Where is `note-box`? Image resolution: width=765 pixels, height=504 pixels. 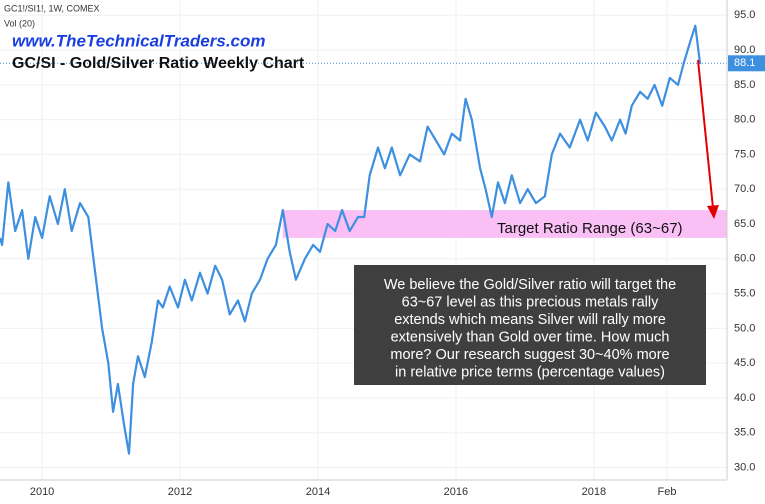 note-box is located at coordinates (530, 325).